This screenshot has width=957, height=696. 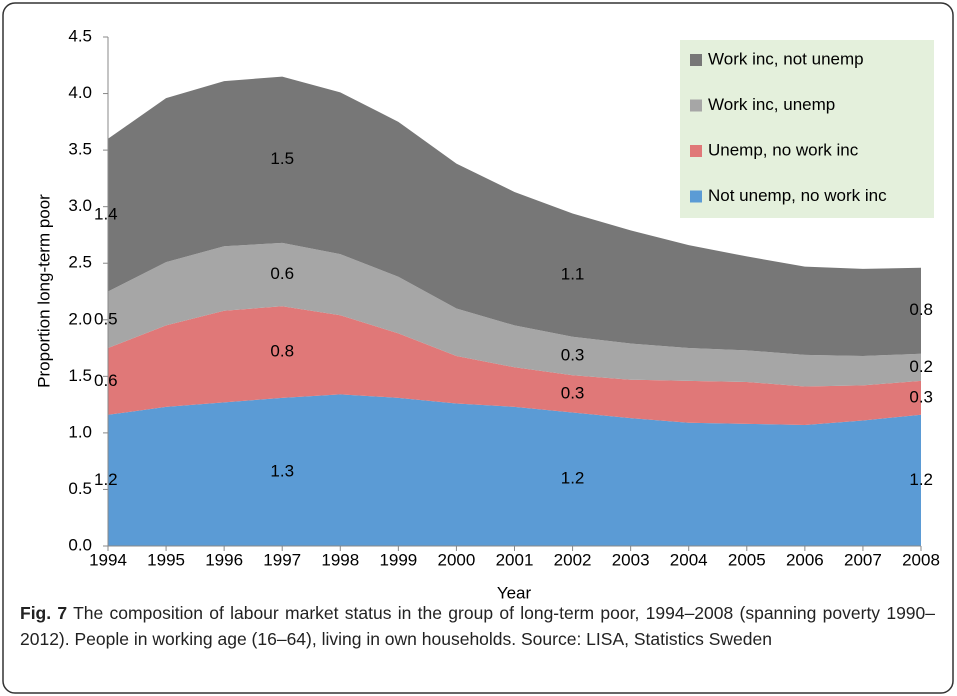 I want to click on y-tick-label: 0.0, so click(x=80, y=544).